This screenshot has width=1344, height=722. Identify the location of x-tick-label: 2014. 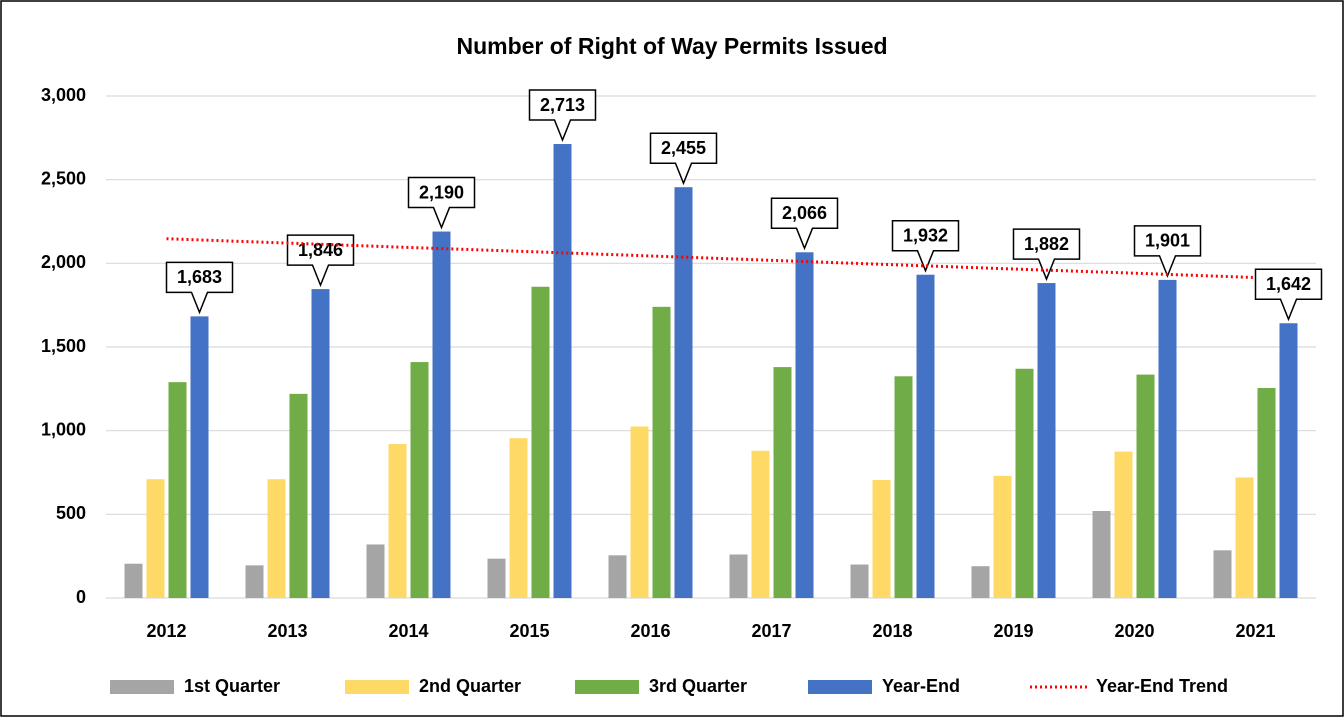
(408, 631).